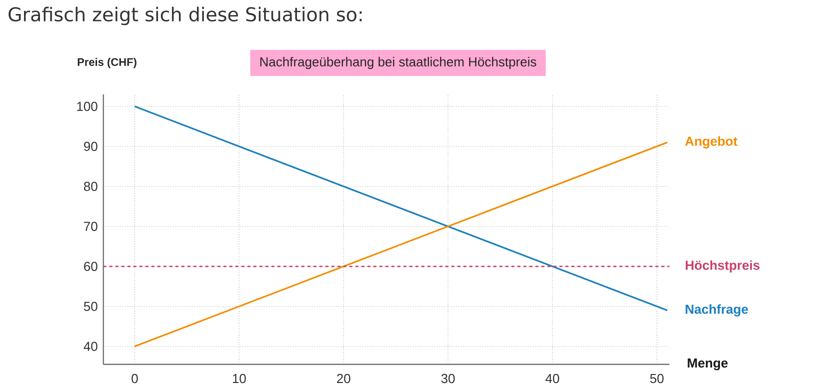 The image size is (814, 390). What do you see at coordinates (91, 186) in the screenshot?
I see `y-tick-label: 80` at bounding box center [91, 186].